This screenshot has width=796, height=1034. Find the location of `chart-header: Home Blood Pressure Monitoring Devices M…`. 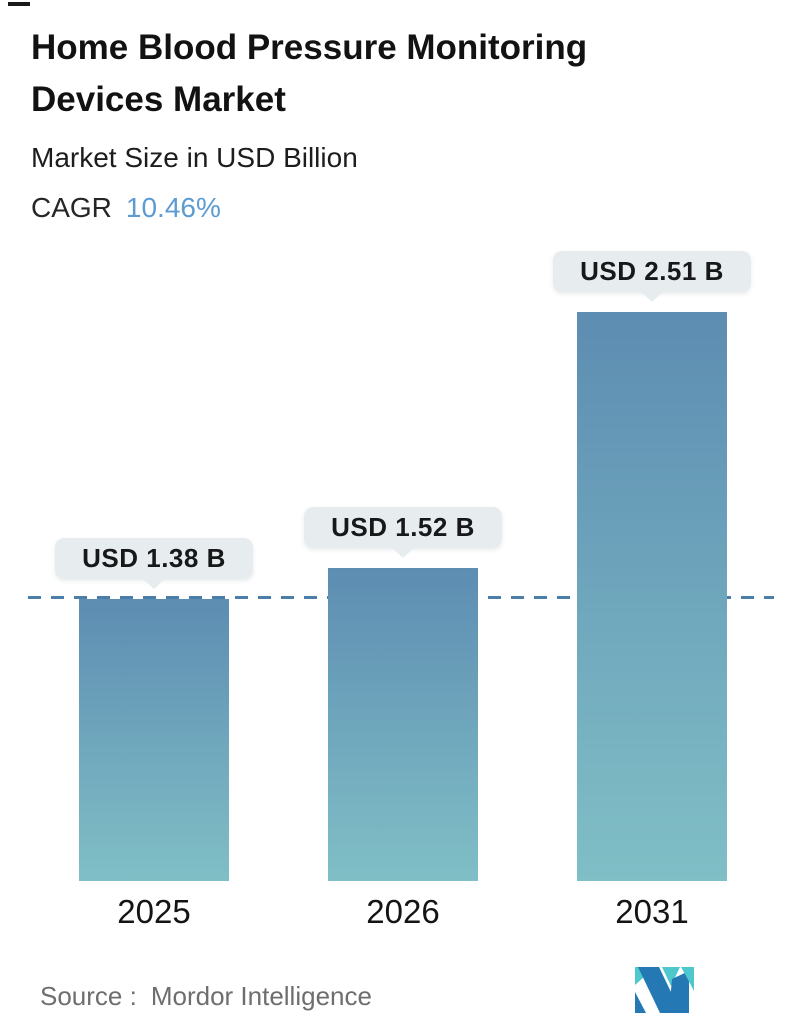

chart-header: Home Blood Pressure Monitoring Devices M… is located at coordinates (309, 123).